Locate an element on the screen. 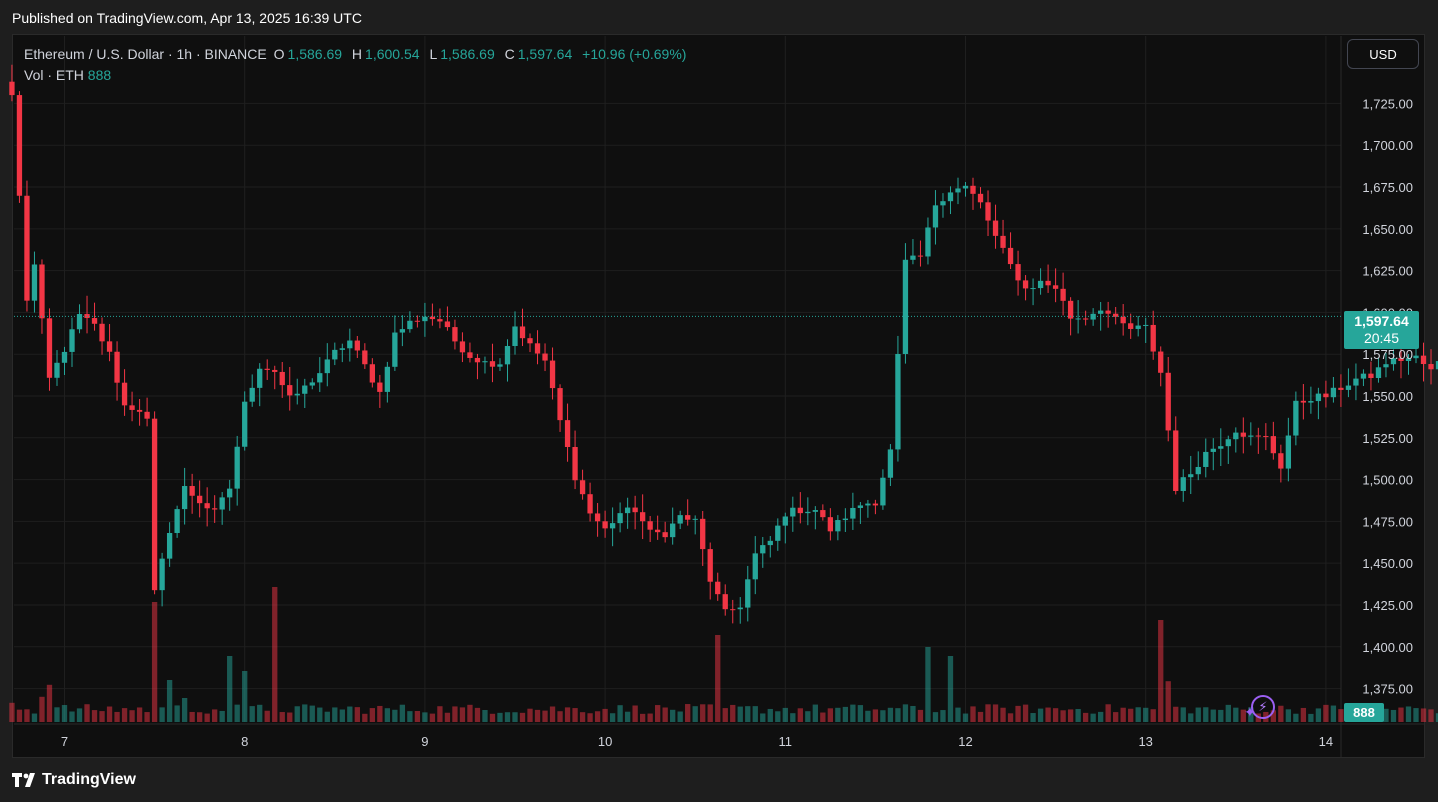 Image resolution: width=1438 pixels, height=802 pixels. lightning-icon: ⚡ is located at coordinates (1263, 707).